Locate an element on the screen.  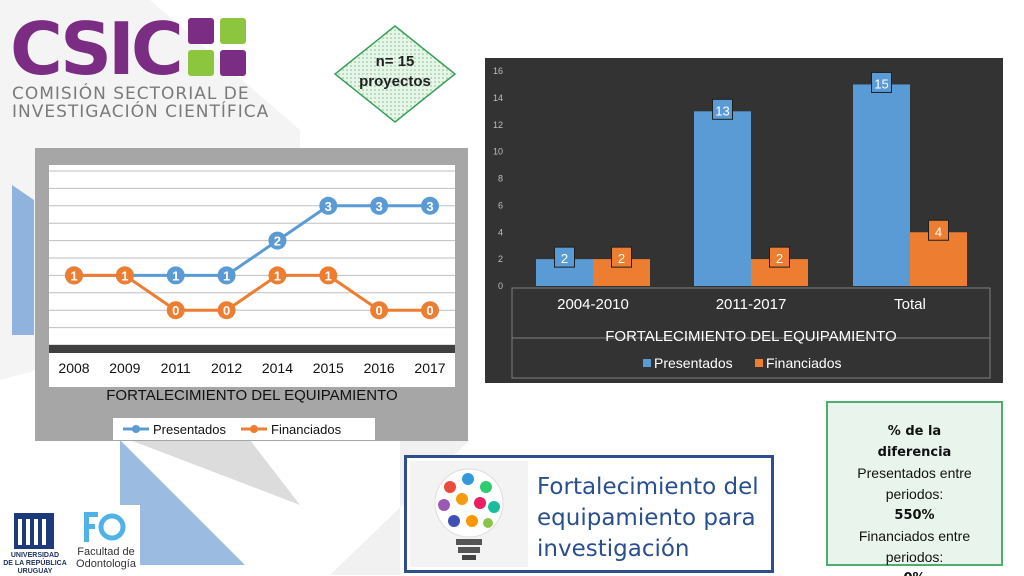
x-tick-label: 2008 is located at coordinates (73, 368).